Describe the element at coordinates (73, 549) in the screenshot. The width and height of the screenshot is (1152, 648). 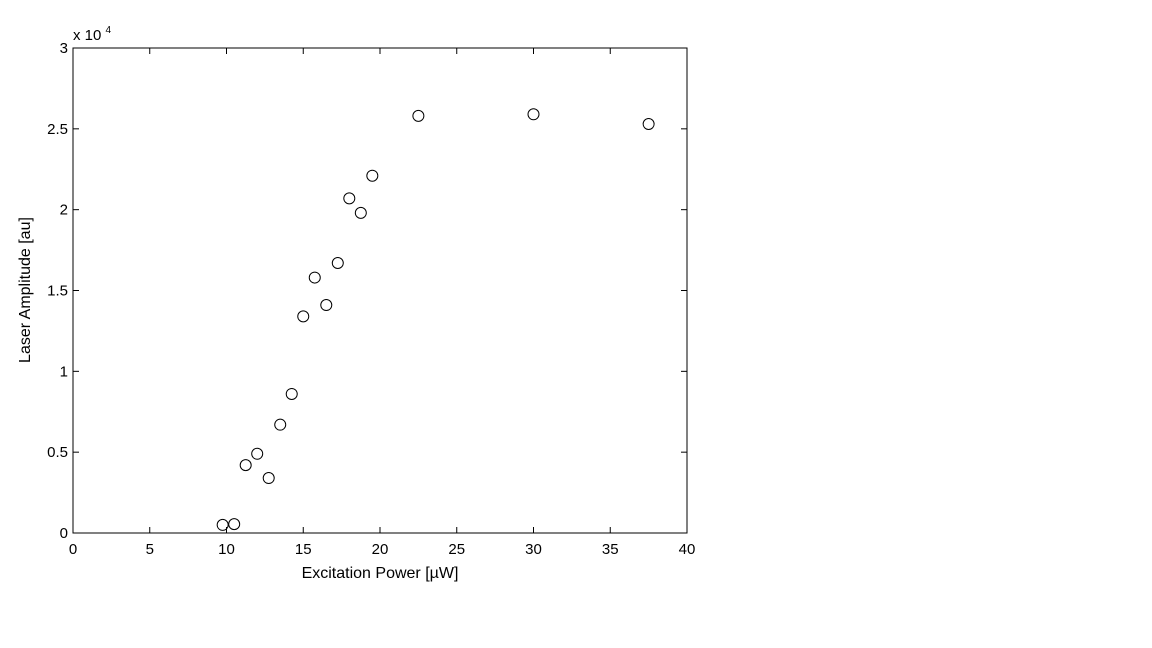
I see `x-tick-label: 0` at that location.